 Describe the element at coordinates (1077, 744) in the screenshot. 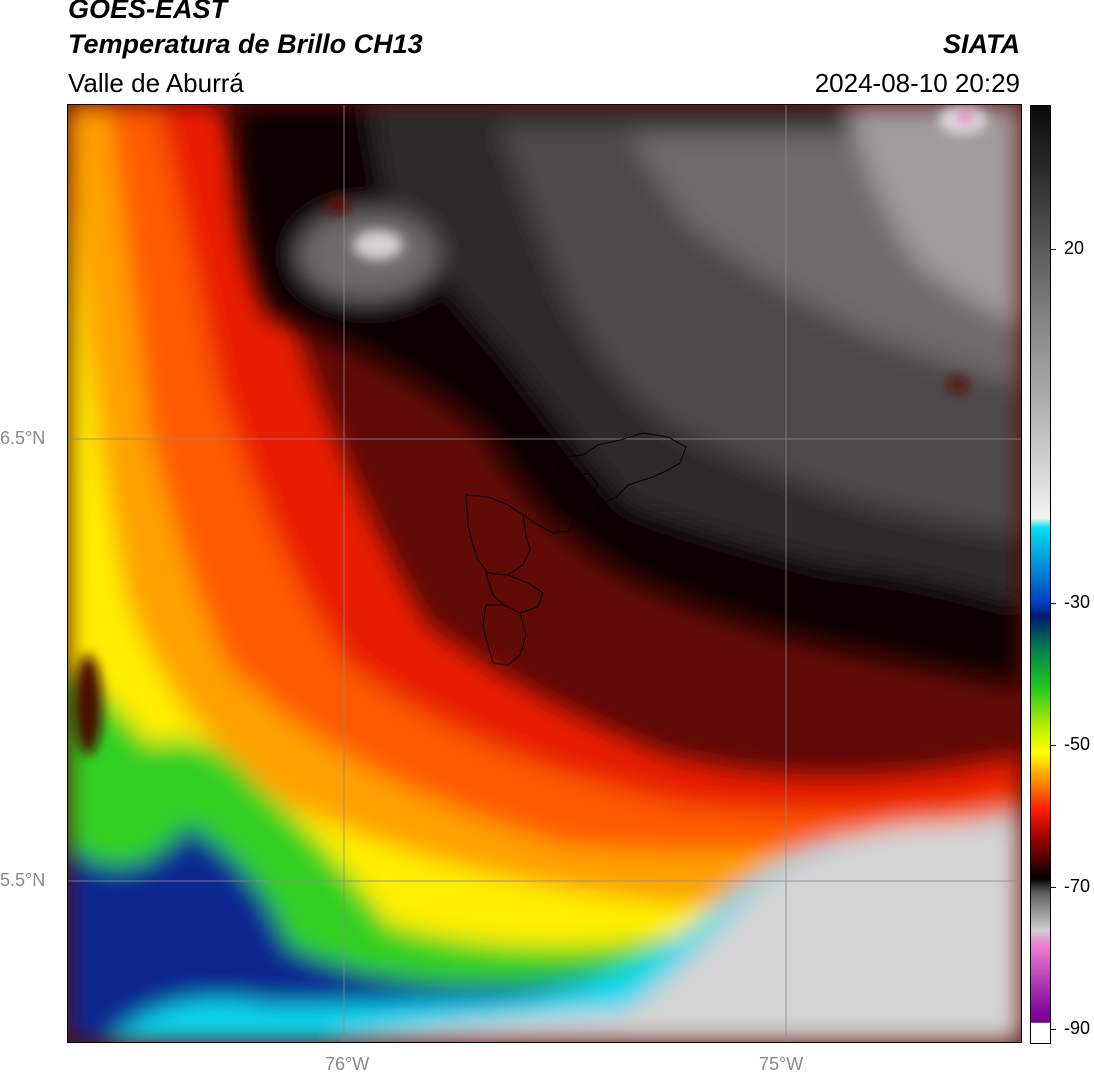

I see `colorbar-label-minus50: -50` at that location.